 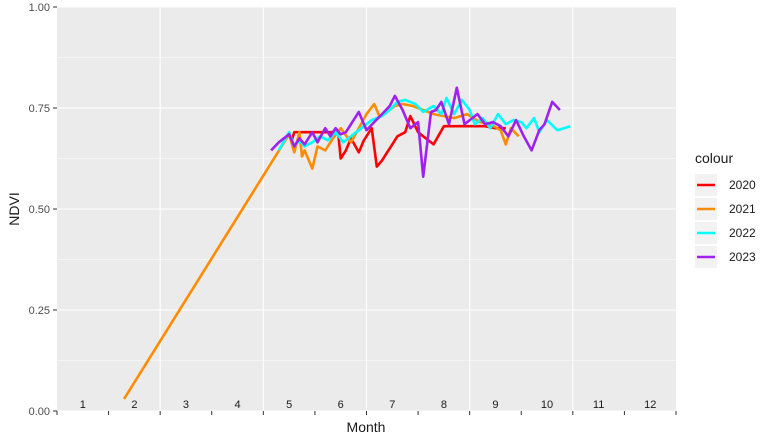 What do you see at coordinates (444, 405) in the screenshot?
I see `month-label: 8` at bounding box center [444, 405].